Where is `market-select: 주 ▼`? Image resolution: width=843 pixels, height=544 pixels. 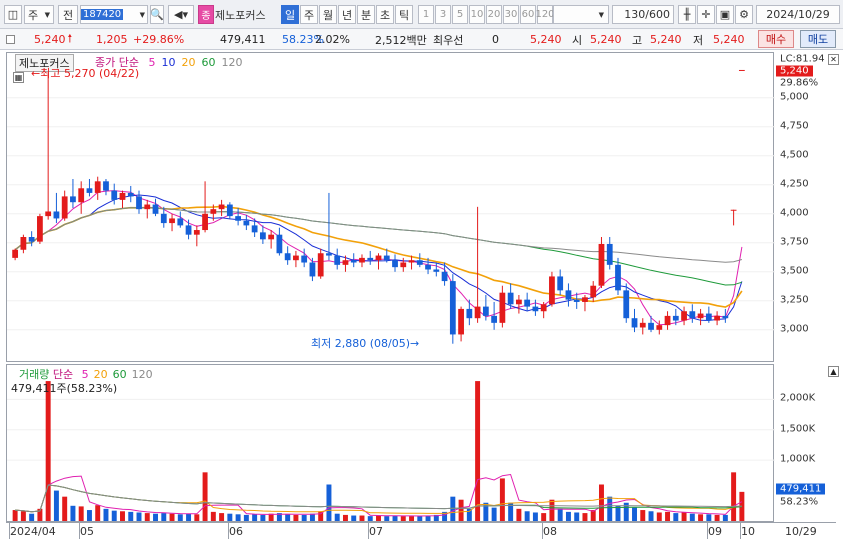 market-select: 주 ▼ is located at coordinates (39, 14).